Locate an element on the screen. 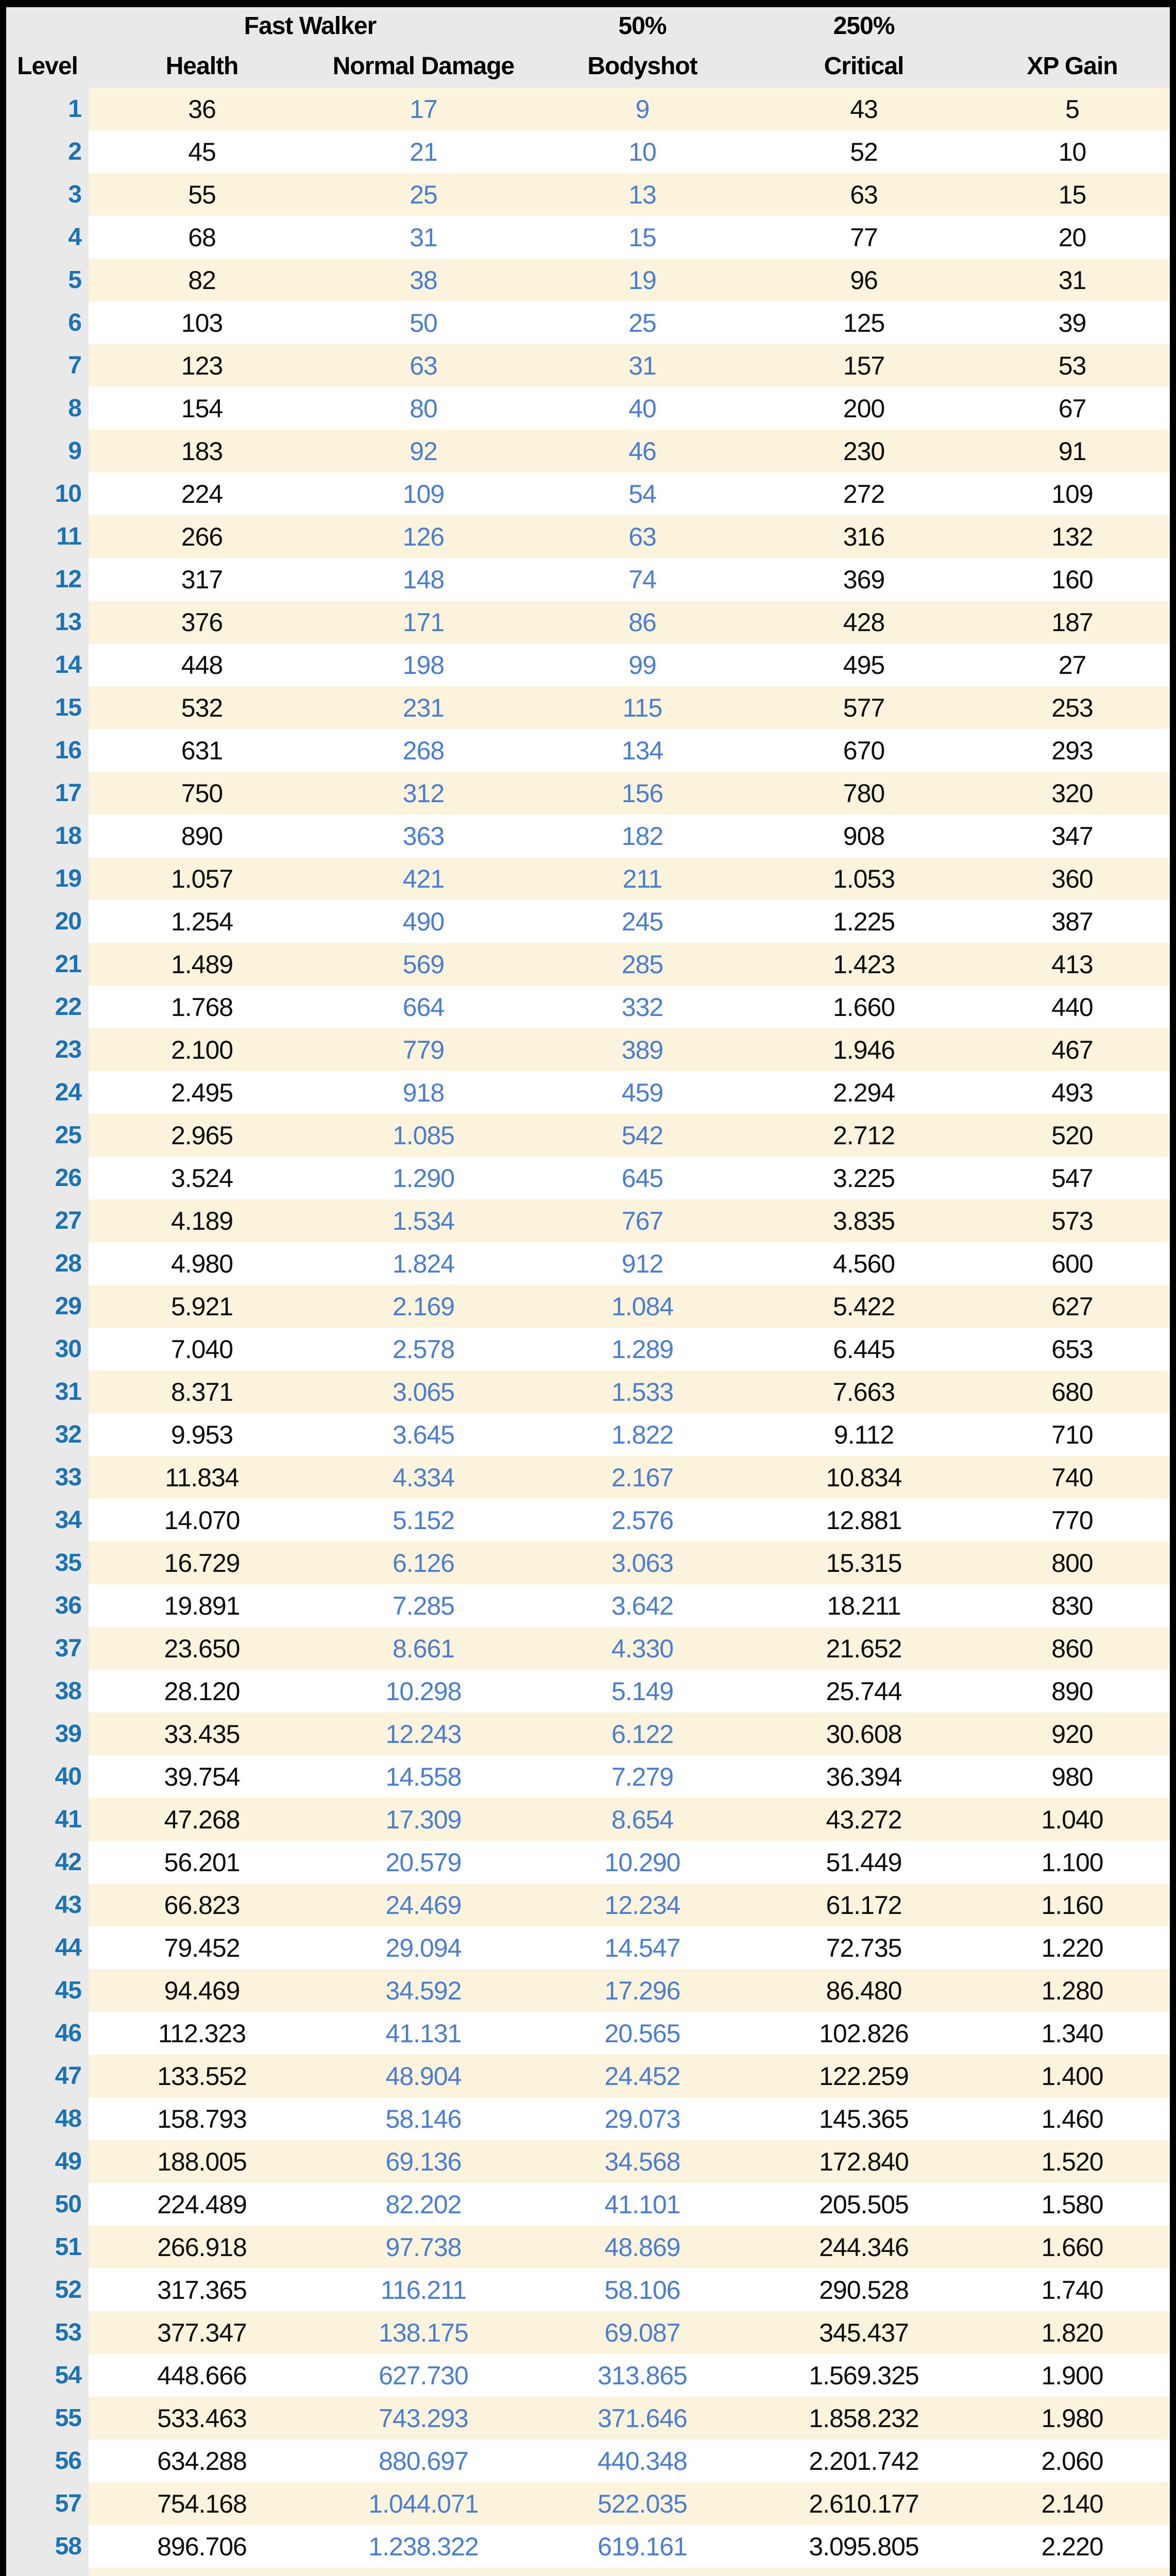 The width and height of the screenshot is (1176, 2576). normal-damage-cell: 5.152 is located at coordinates (423, 1520).